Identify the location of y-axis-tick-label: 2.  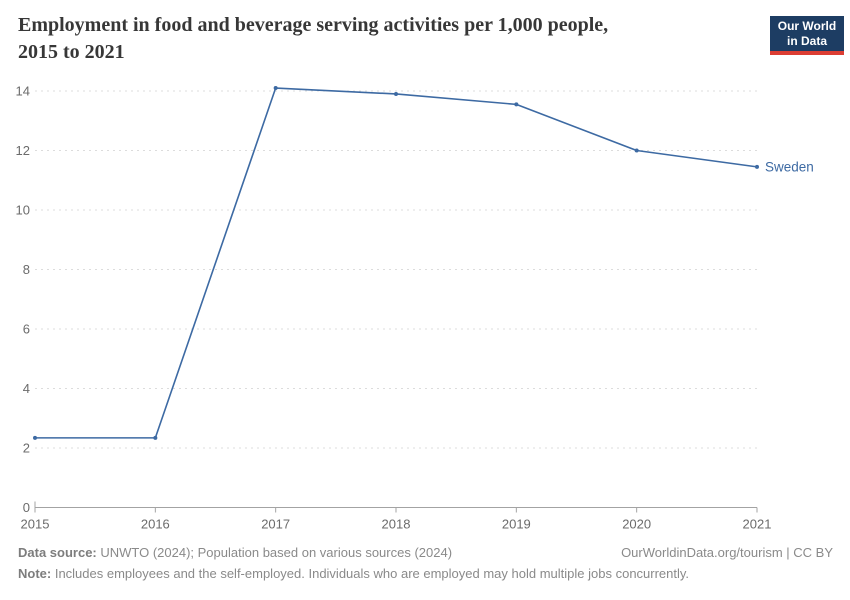
(26, 448).